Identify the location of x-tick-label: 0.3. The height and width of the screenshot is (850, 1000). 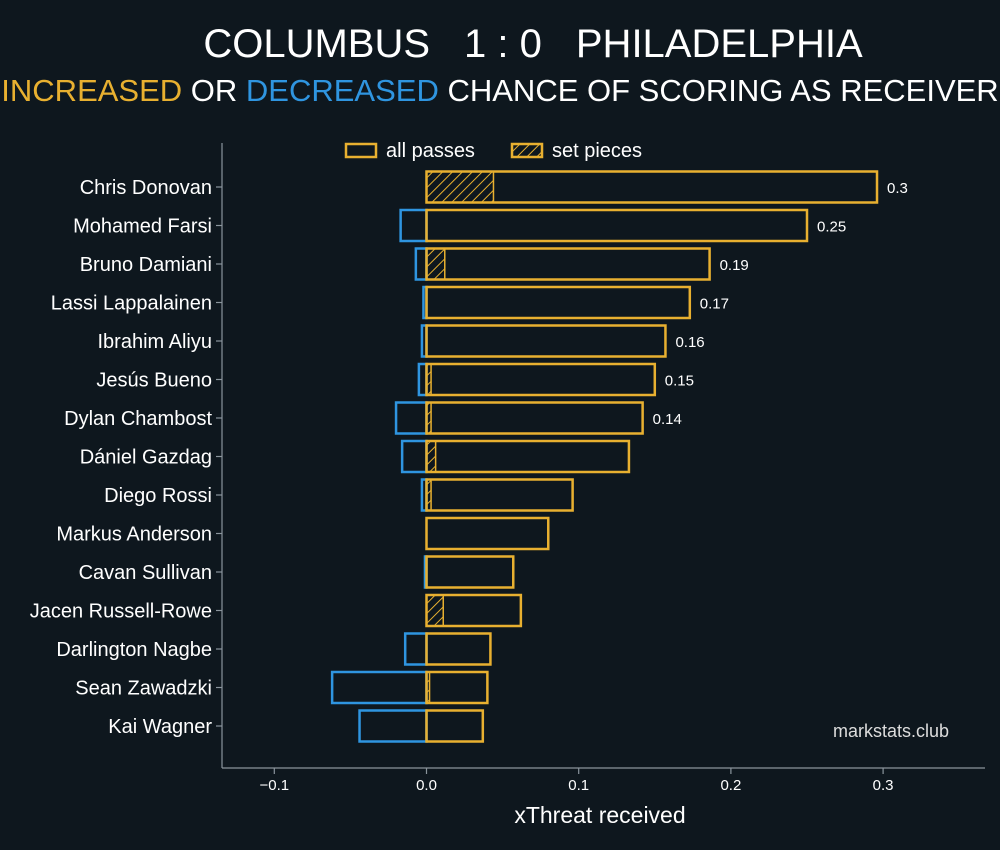
(883, 785).